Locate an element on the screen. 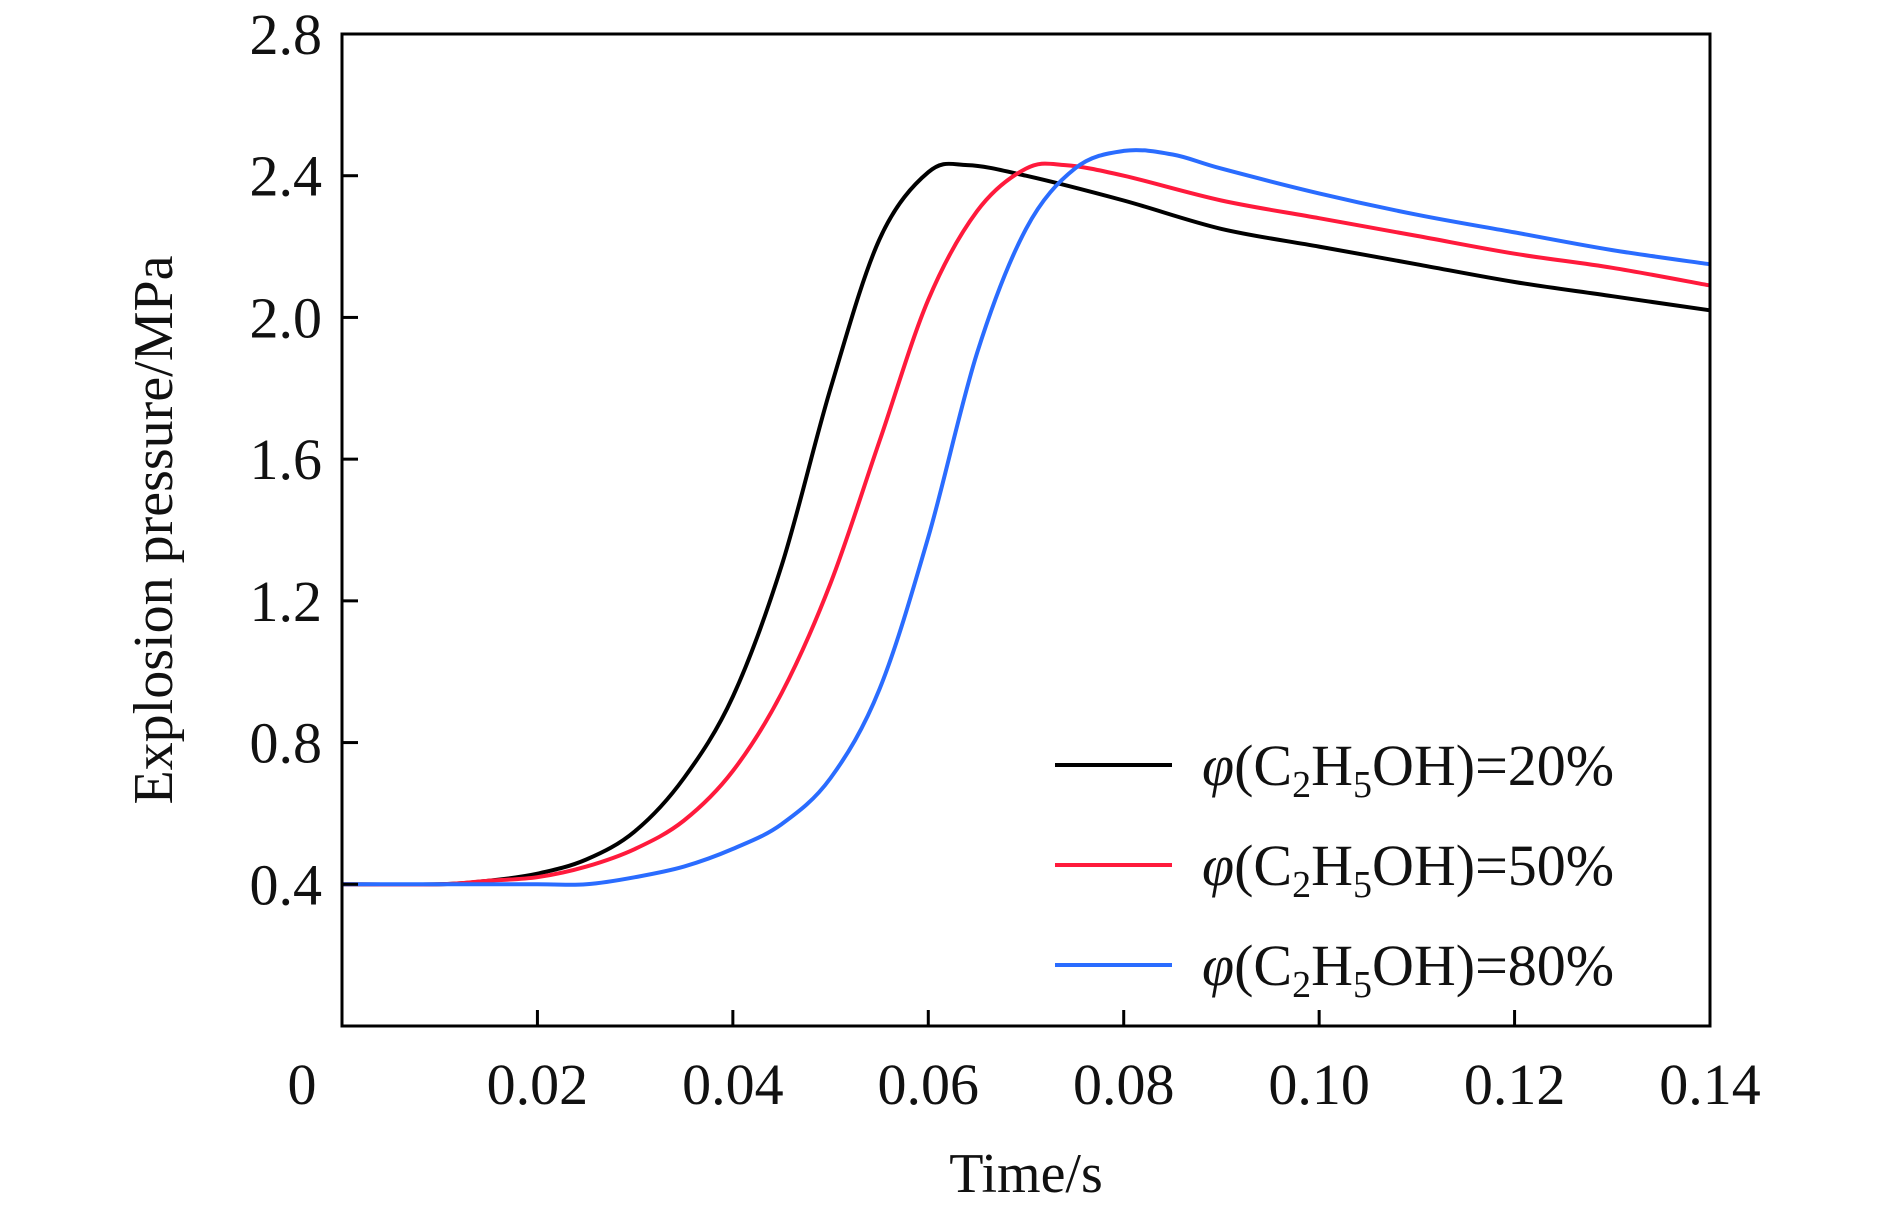  x-axis-label: Time/s is located at coordinates (1026, 1174).